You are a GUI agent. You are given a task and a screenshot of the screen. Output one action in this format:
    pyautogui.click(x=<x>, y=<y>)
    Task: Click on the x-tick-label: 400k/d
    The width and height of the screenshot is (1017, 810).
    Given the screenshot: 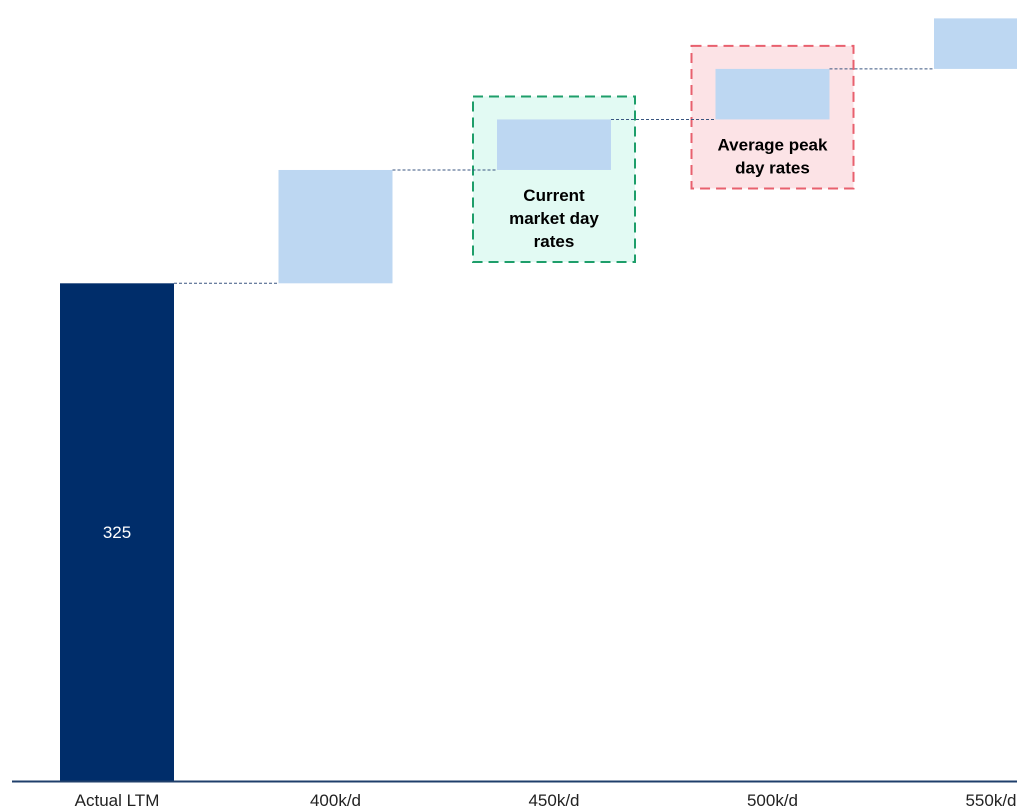 What is the action you would take?
    pyautogui.click(x=335, y=800)
    